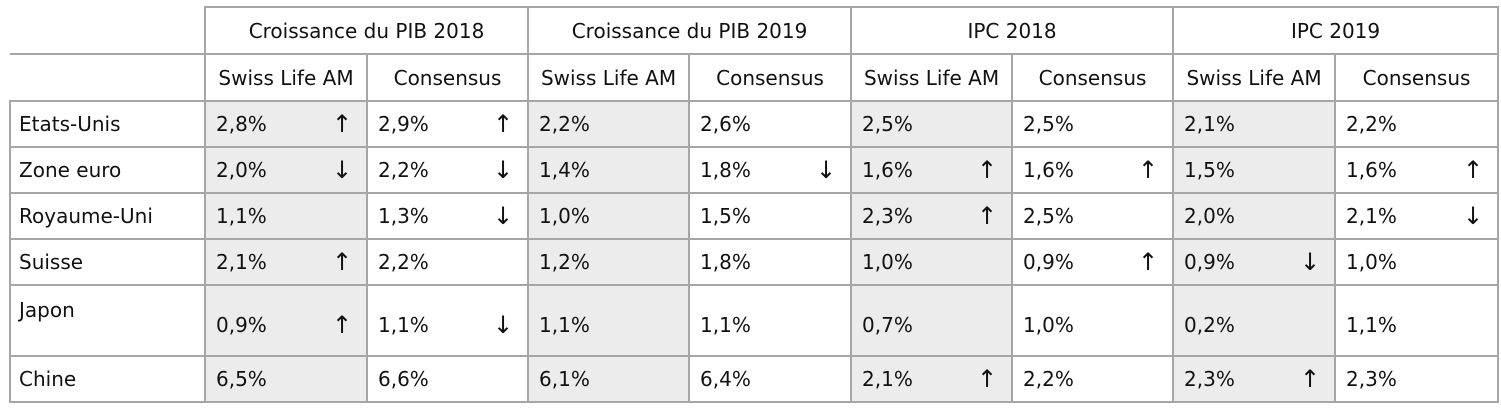 The height and width of the screenshot is (410, 1501). I want to click on cell-value: 2,9%, so click(403, 124).